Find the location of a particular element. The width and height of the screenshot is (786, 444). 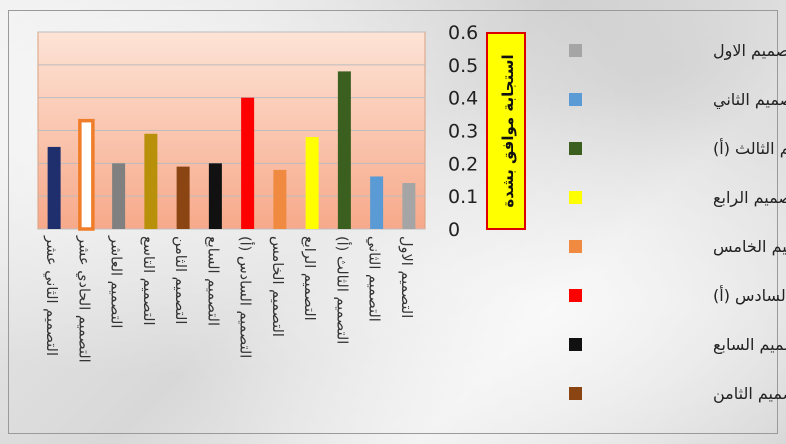

legend-label: التصميم الخامس is located at coordinates (749, 247).